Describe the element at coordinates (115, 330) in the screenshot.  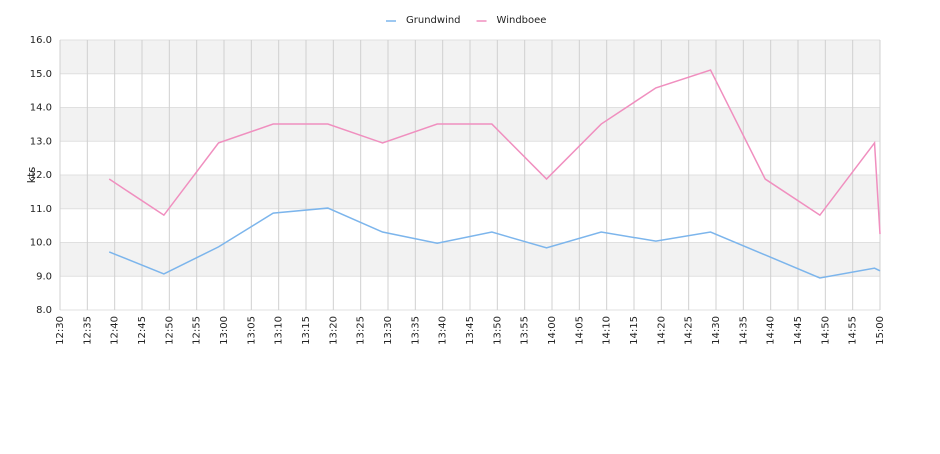
I see `x-tick-label: 12:40` at that location.